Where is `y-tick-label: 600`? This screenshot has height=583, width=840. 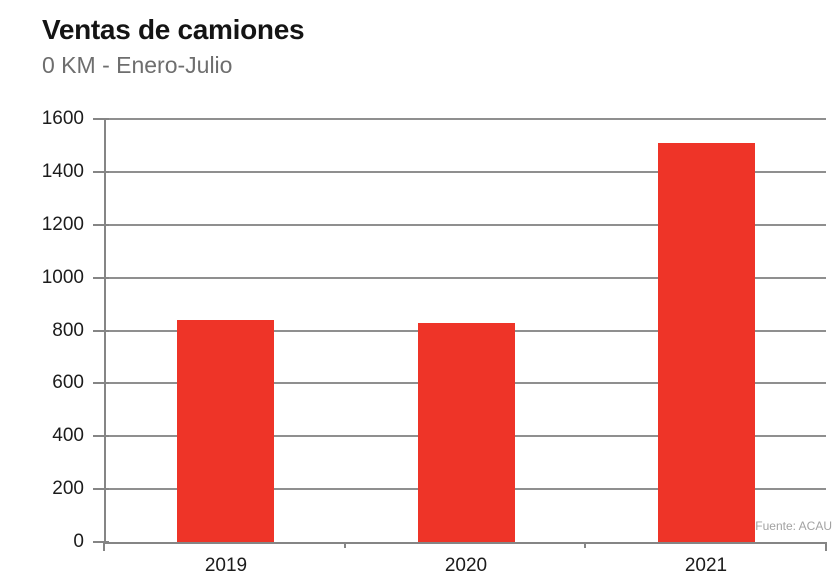
y-tick-label: 600 is located at coordinates (68, 383).